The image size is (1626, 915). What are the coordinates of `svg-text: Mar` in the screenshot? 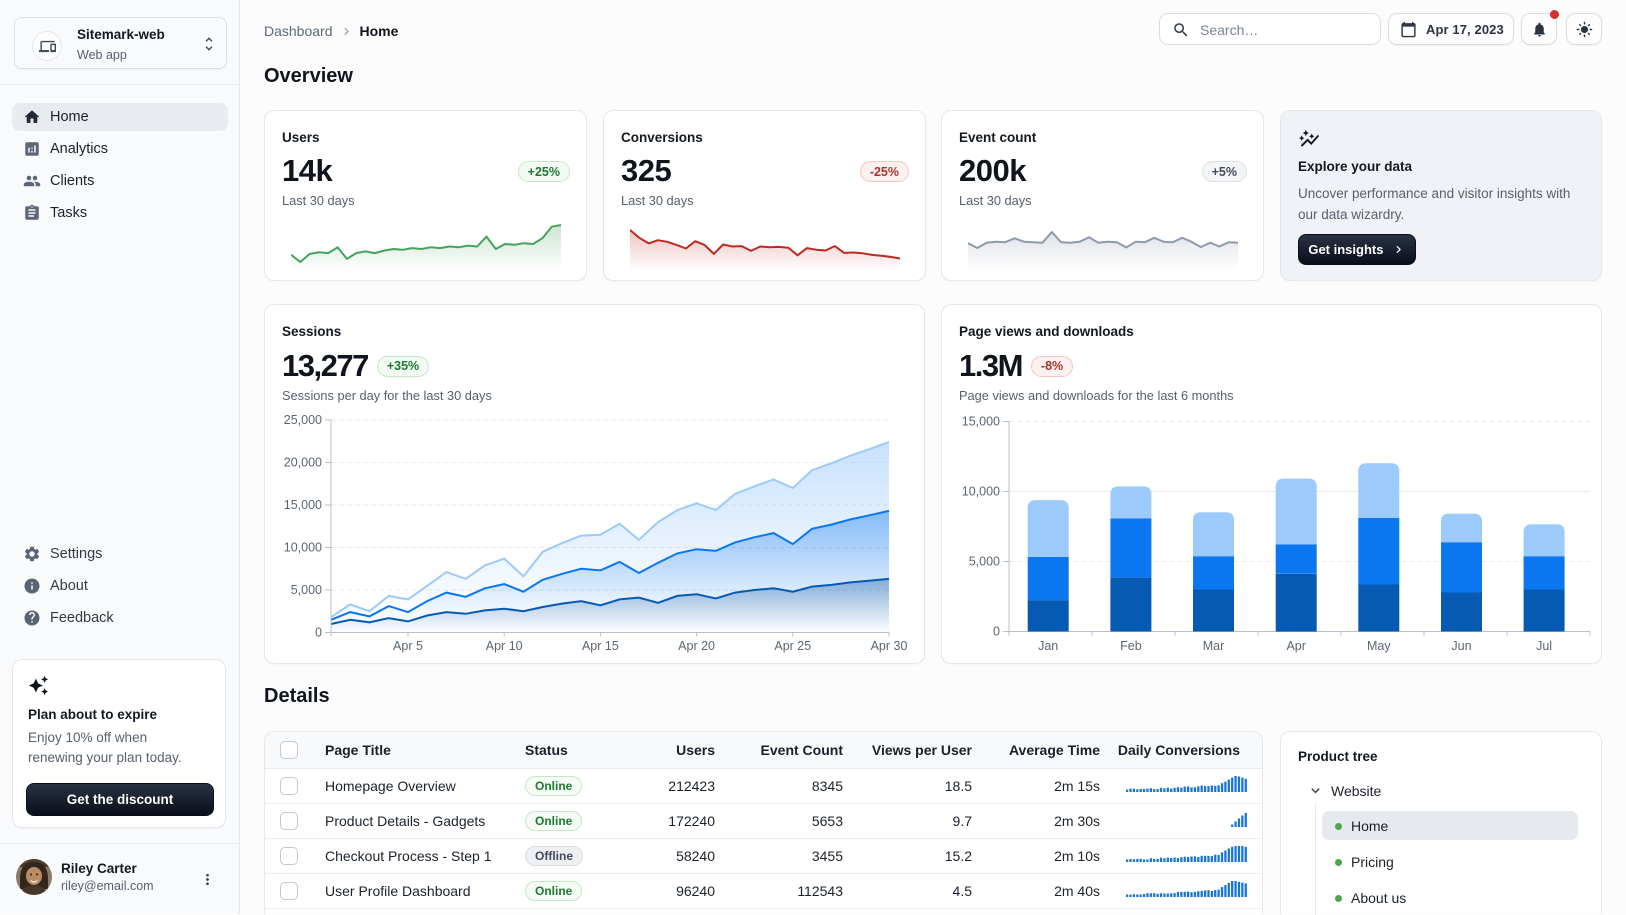 It's located at (1214, 646).